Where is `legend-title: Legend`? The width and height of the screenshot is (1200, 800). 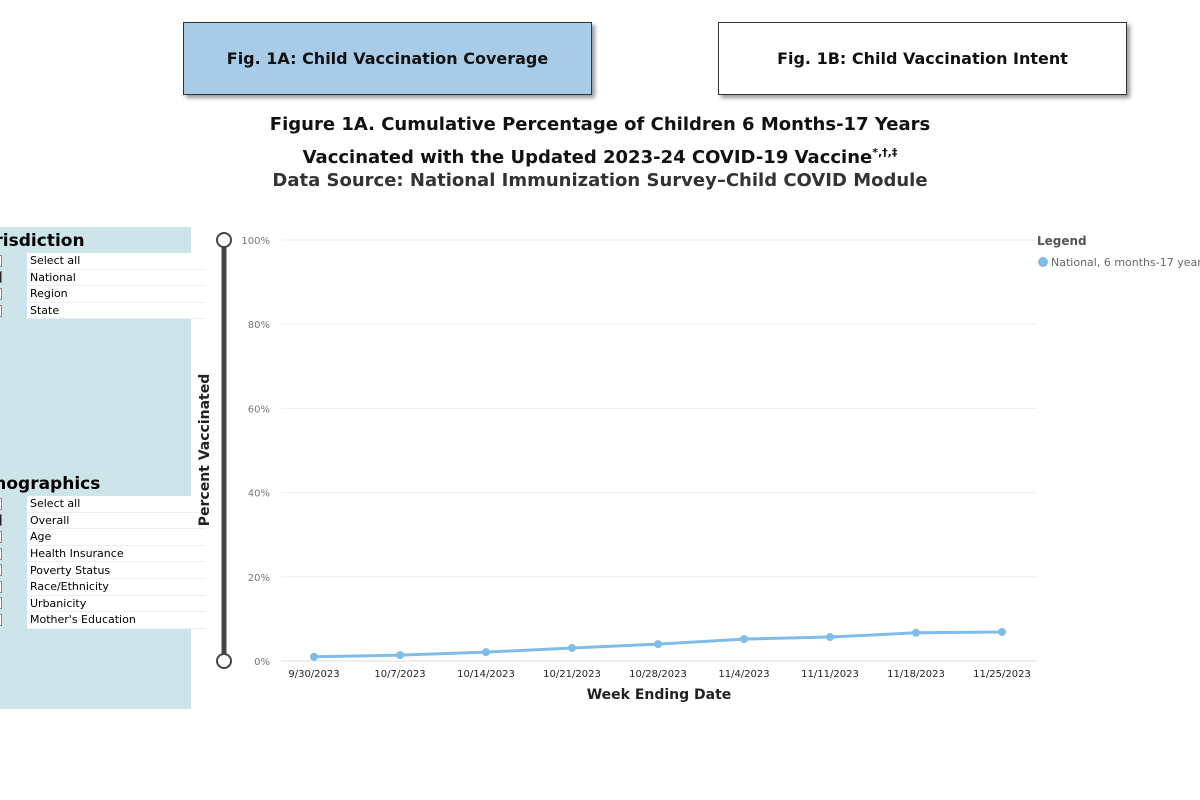
legend-title: Legend is located at coordinates (1062, 241).